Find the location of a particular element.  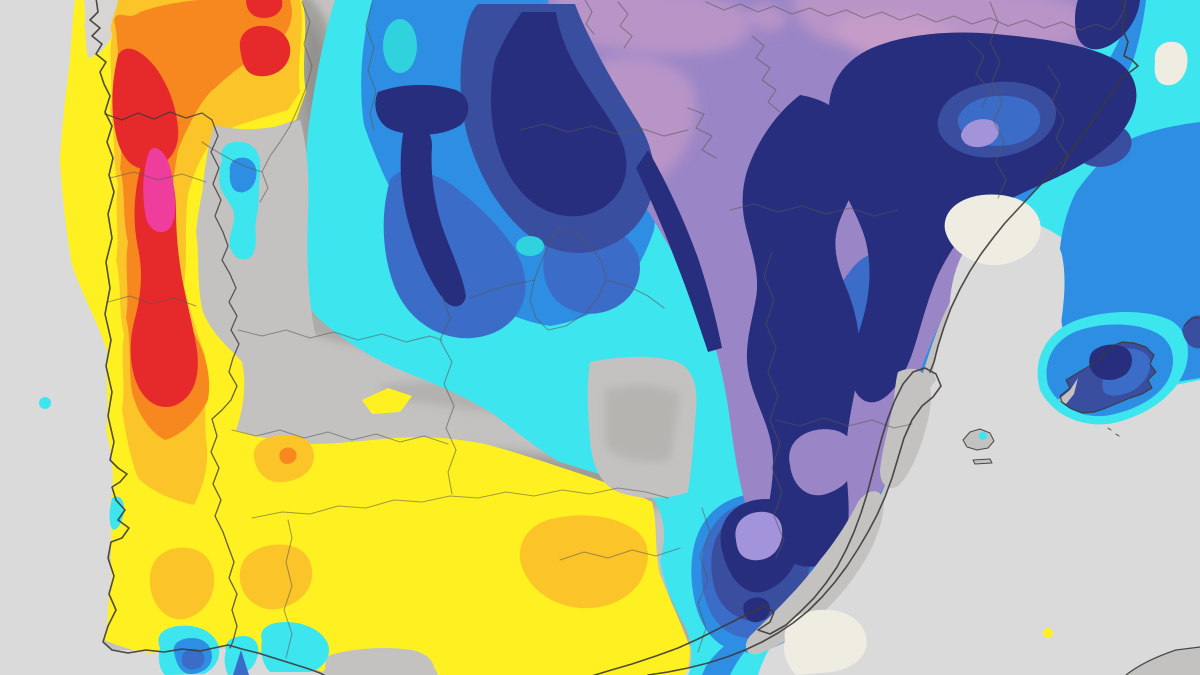

medium-core-cadiz is located at coordinates (193, 659).